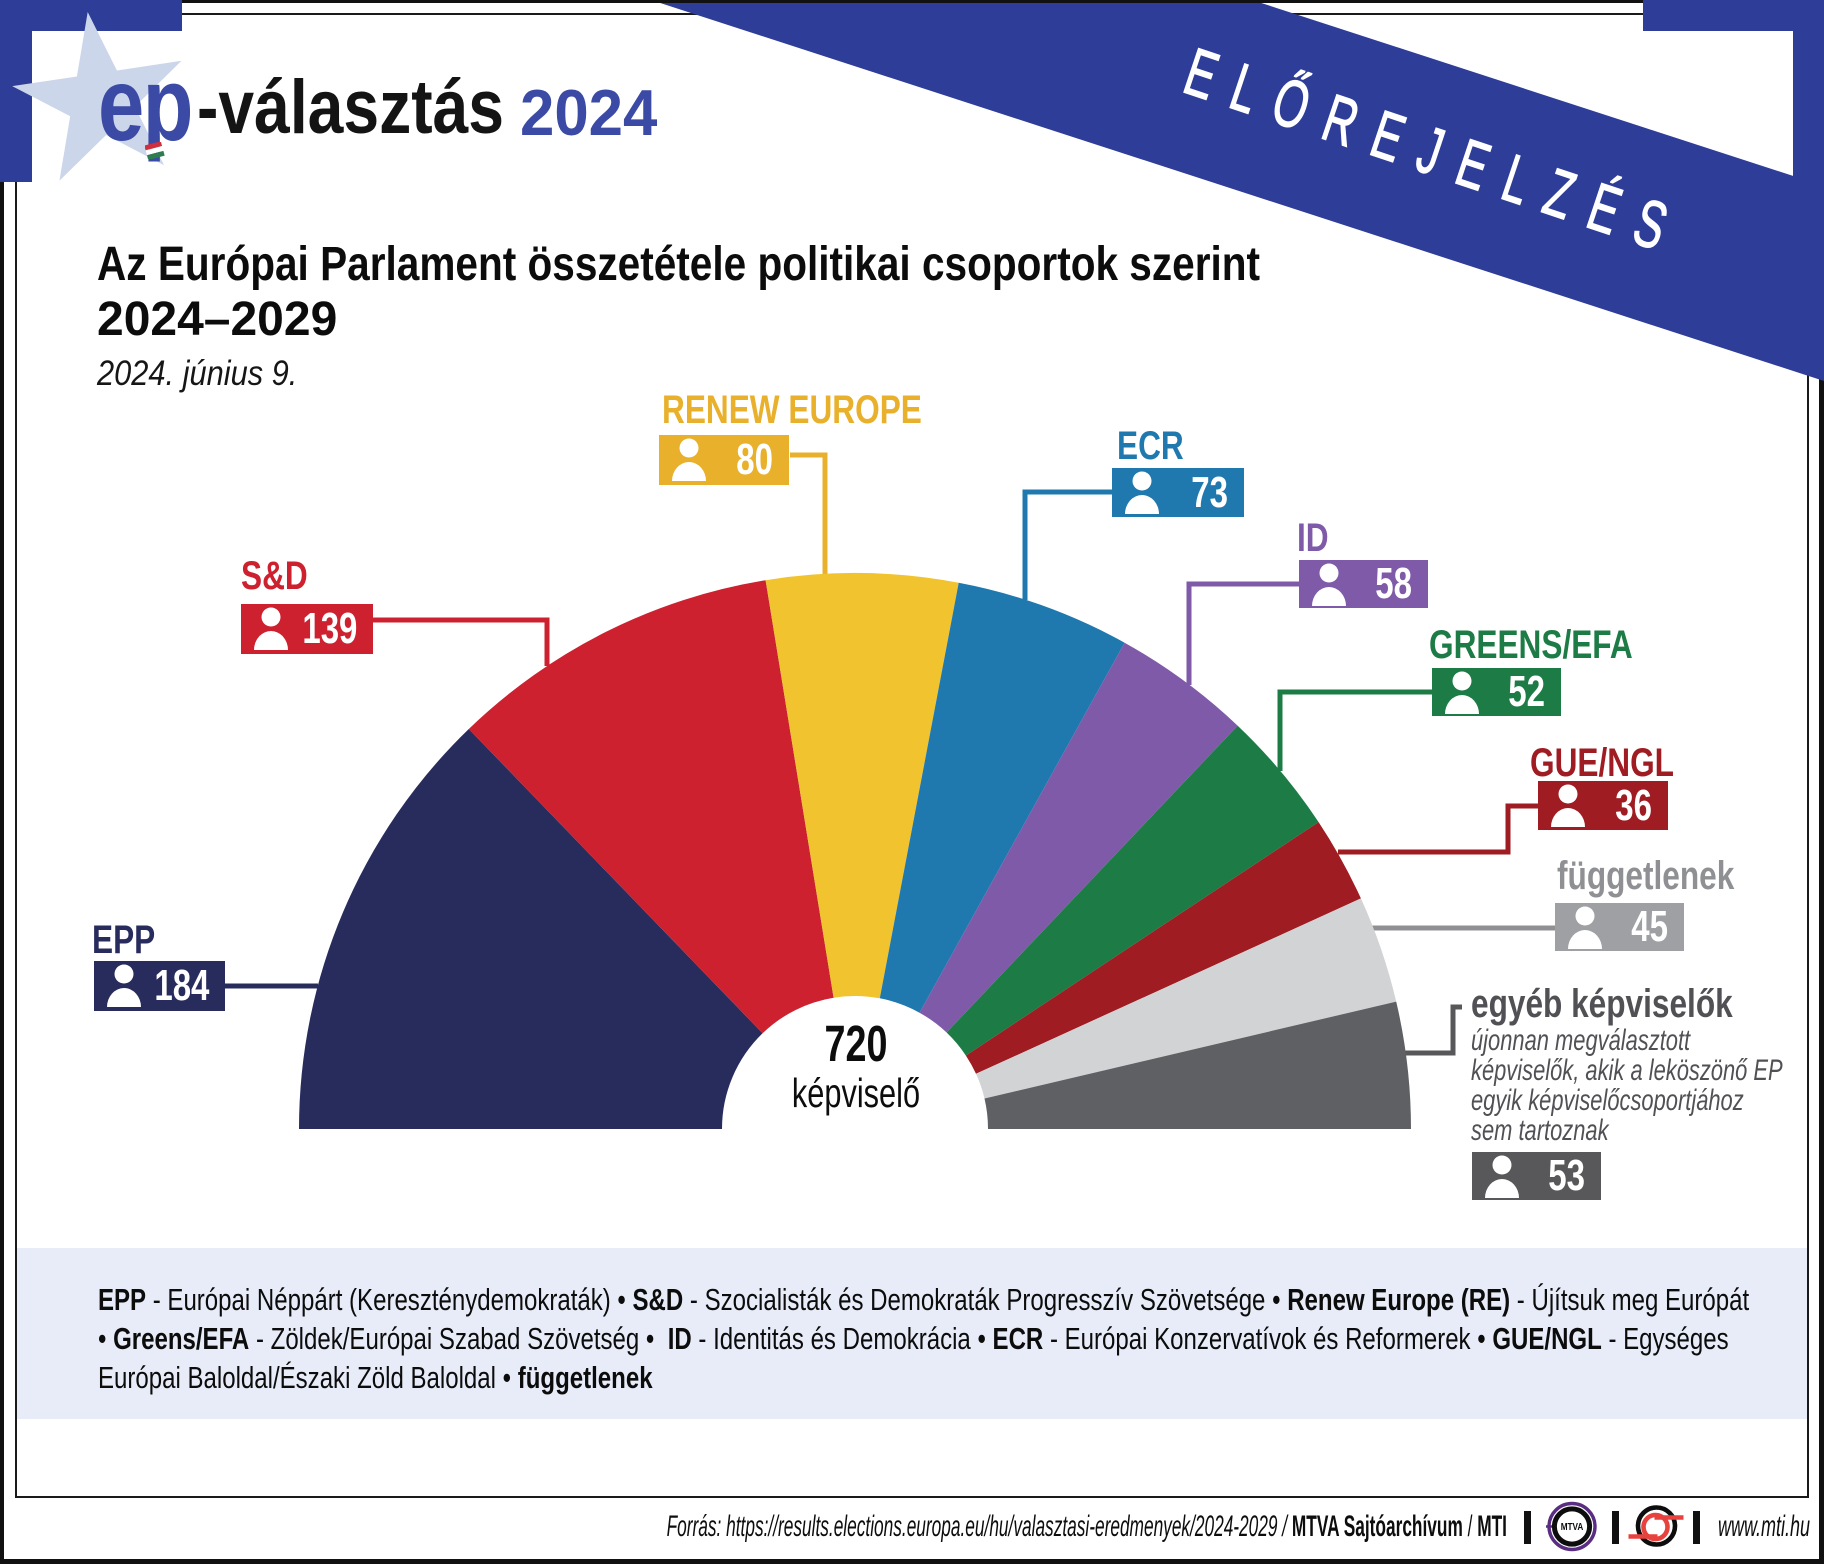  I want to click on svg-text: 720, so click(856, 1043).